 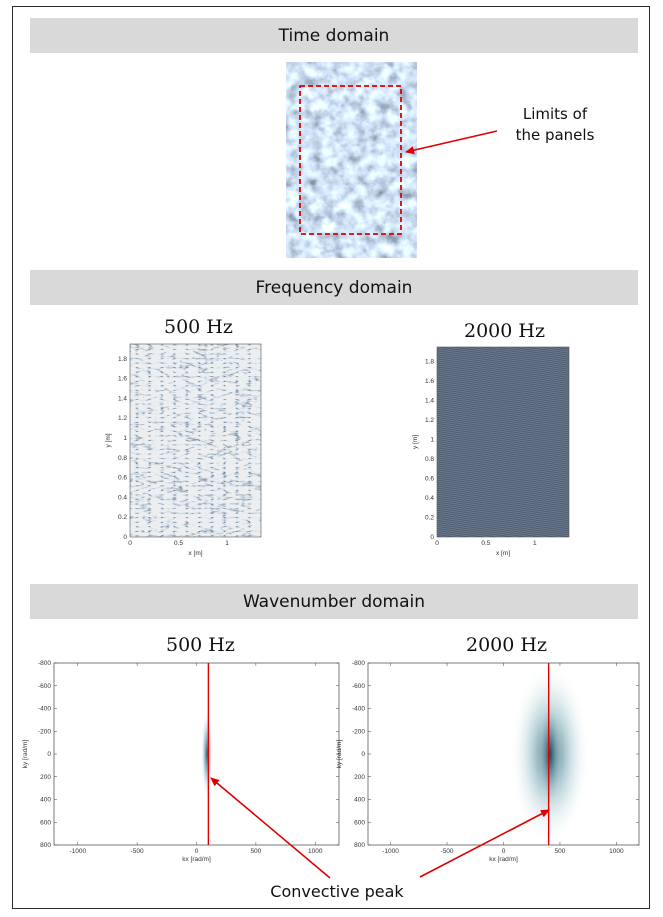 I want to click on wavenumber-domain-header: Wavenumber domain, so click(x=334, y=601).